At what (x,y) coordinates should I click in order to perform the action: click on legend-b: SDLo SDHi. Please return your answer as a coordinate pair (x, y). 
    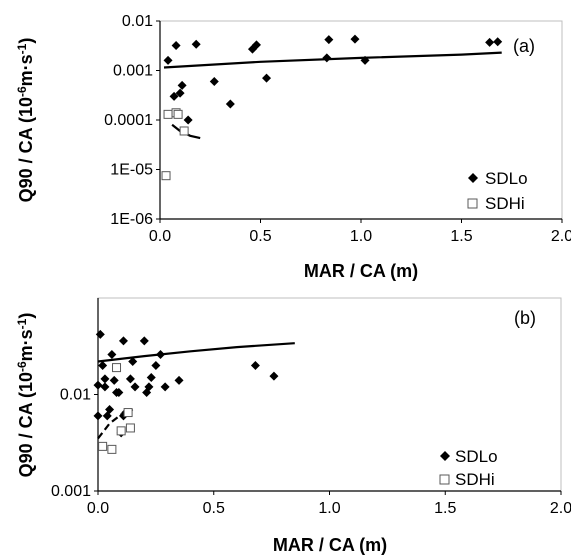
    Looking at the image, I should click on (468, 468).